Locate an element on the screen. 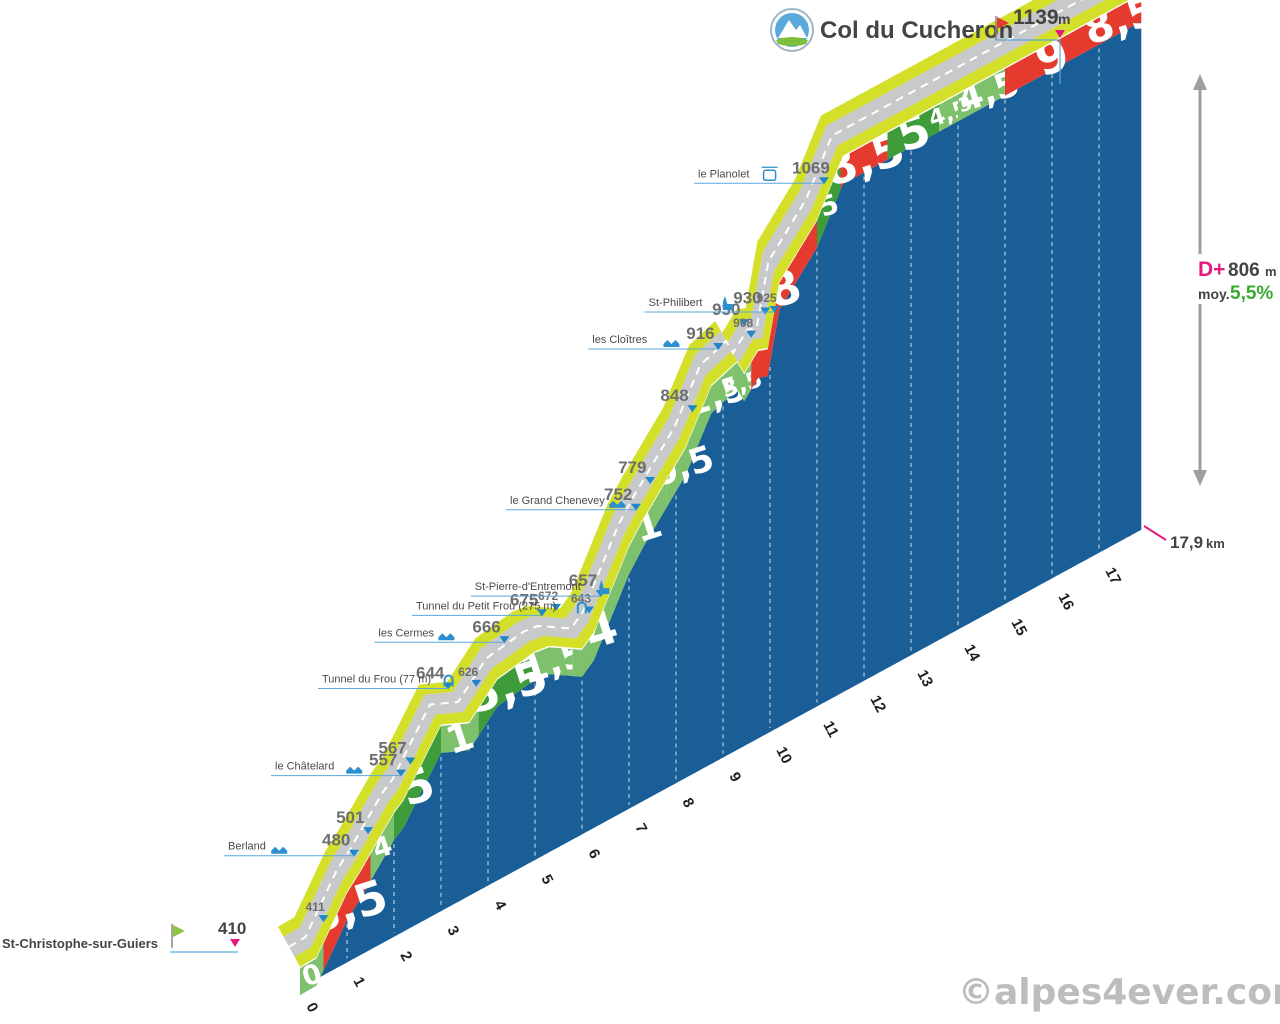 This screenshot has height=1024, width=1280. place-name: Tunnel du Petit Frou (275 m) is located at coordinates (486, 606).